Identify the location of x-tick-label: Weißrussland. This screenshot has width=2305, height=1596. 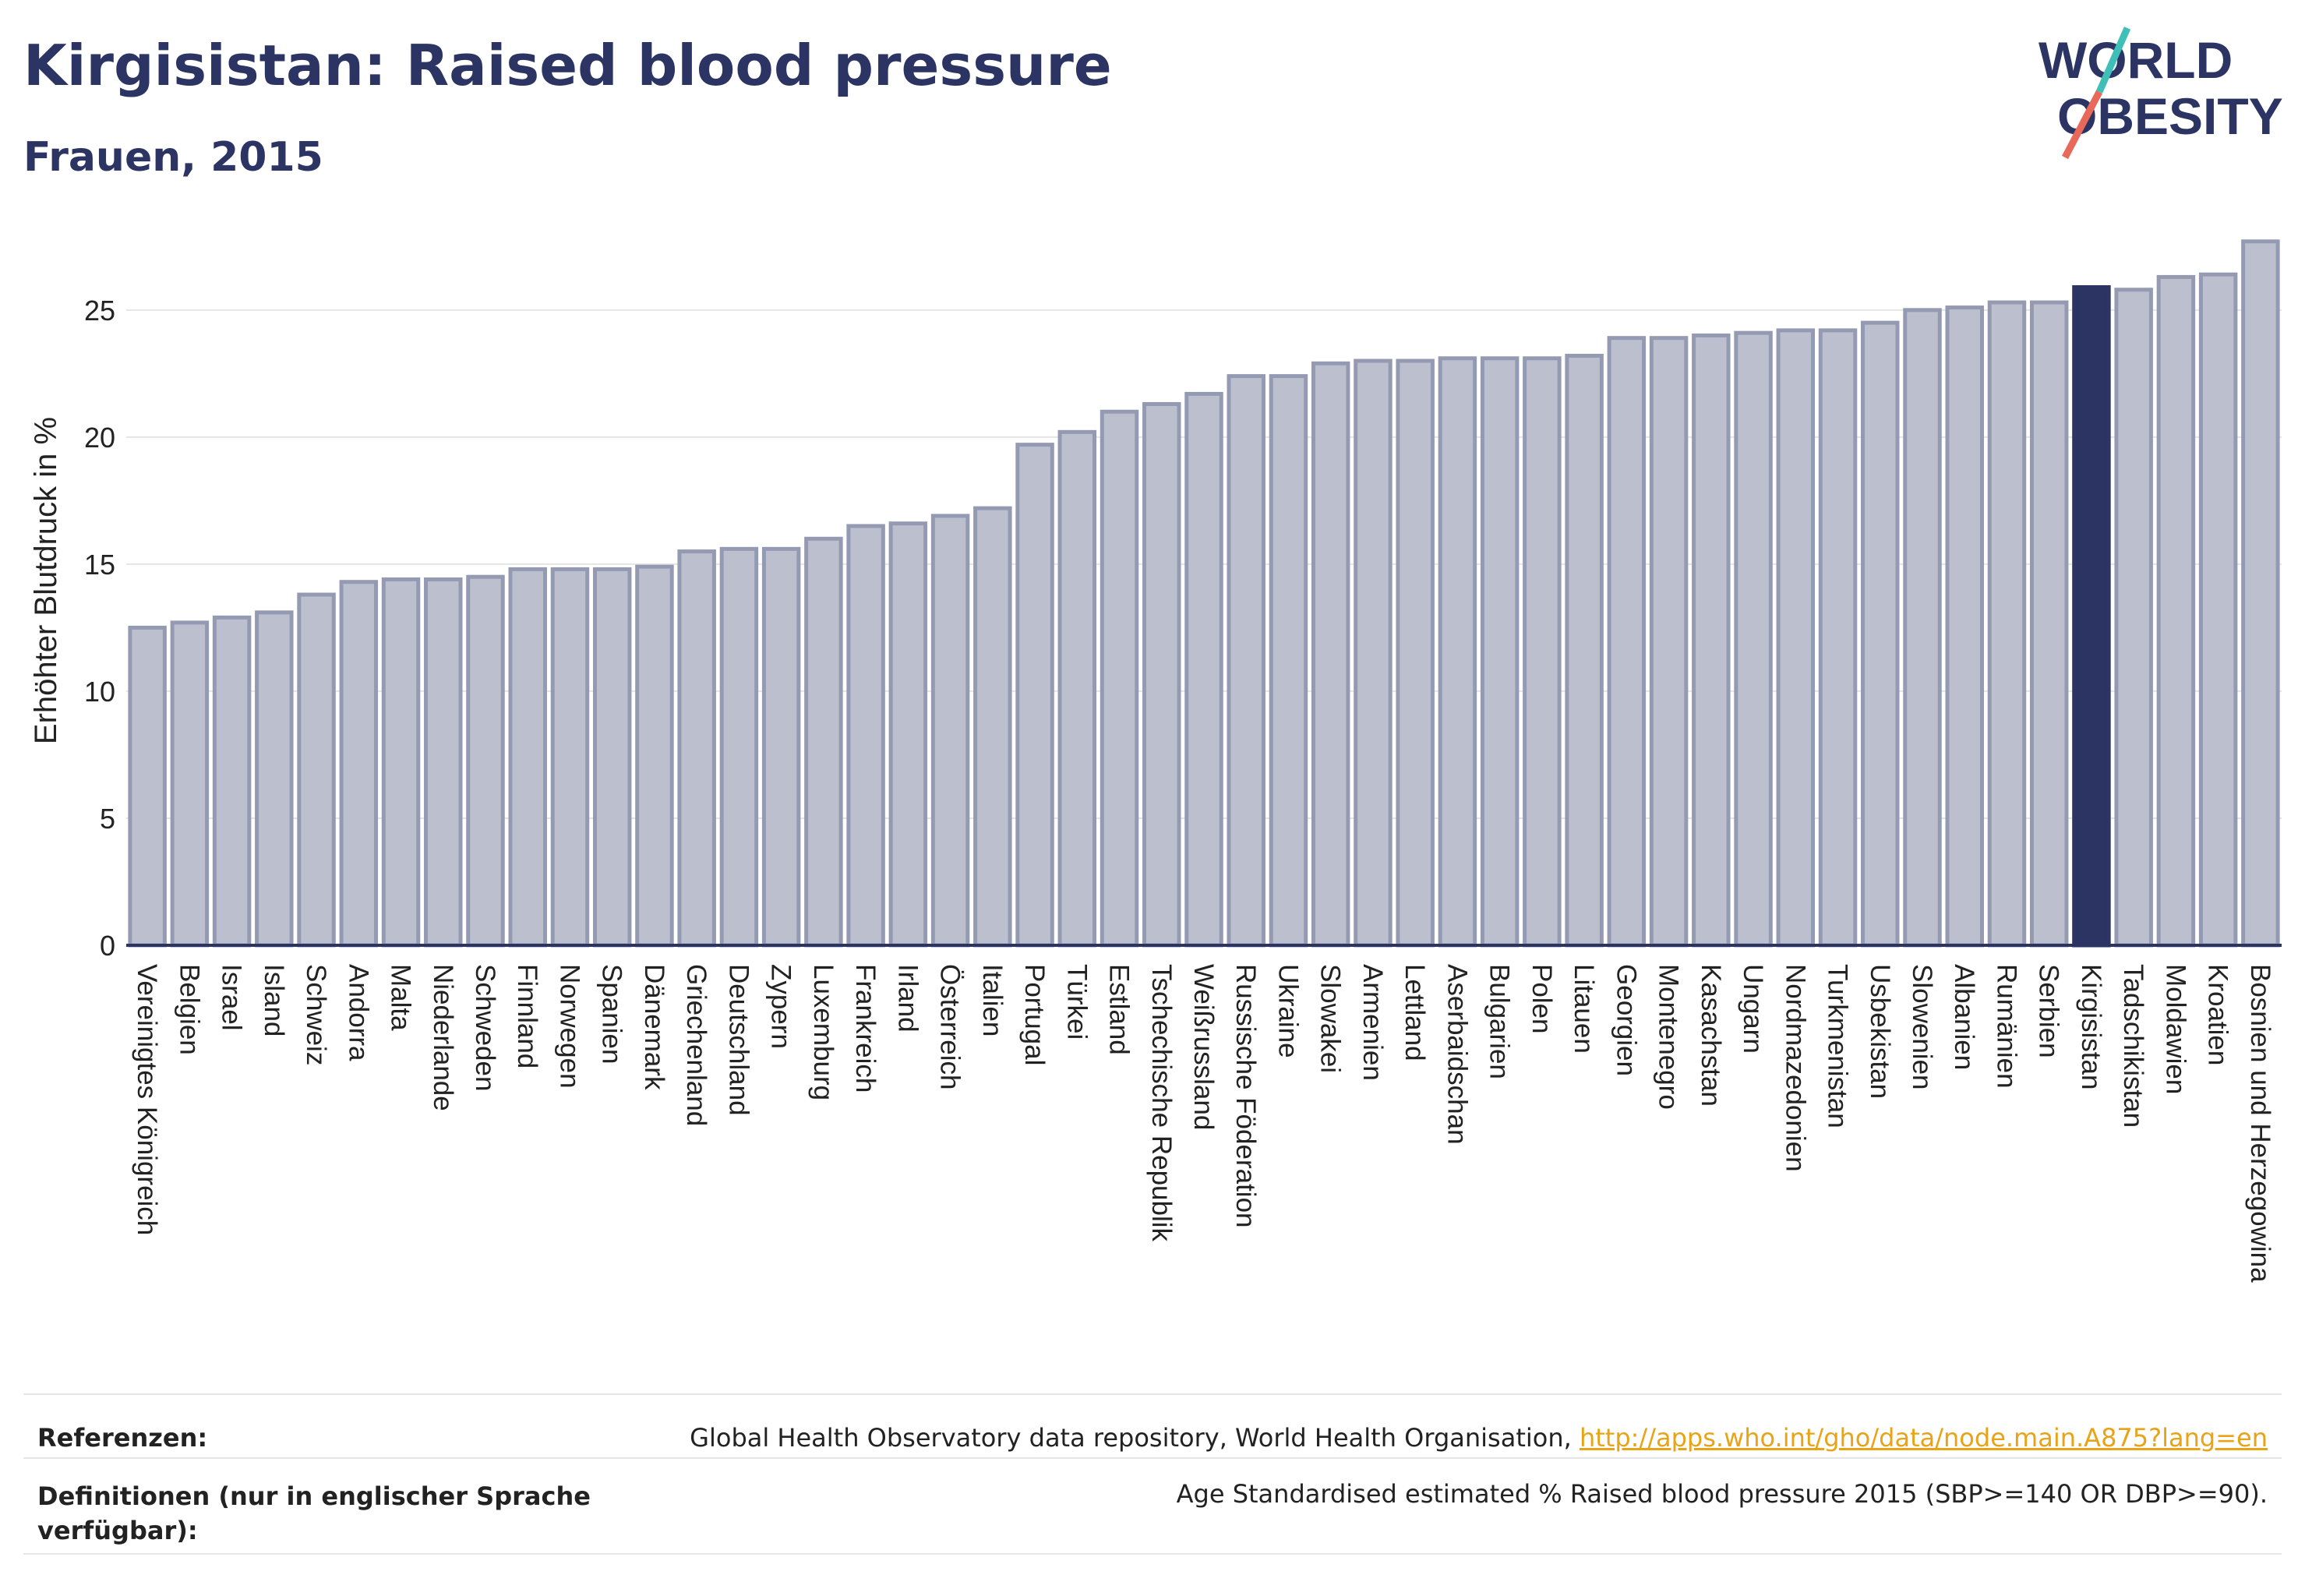
(1203, 1047).